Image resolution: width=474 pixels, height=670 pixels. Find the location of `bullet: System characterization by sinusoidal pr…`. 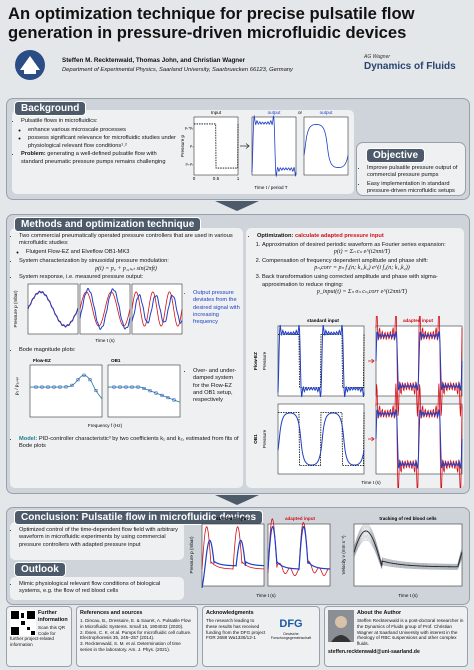

bullet: System characterization by sinusoidal pr… is located at coordinates (129, 261).